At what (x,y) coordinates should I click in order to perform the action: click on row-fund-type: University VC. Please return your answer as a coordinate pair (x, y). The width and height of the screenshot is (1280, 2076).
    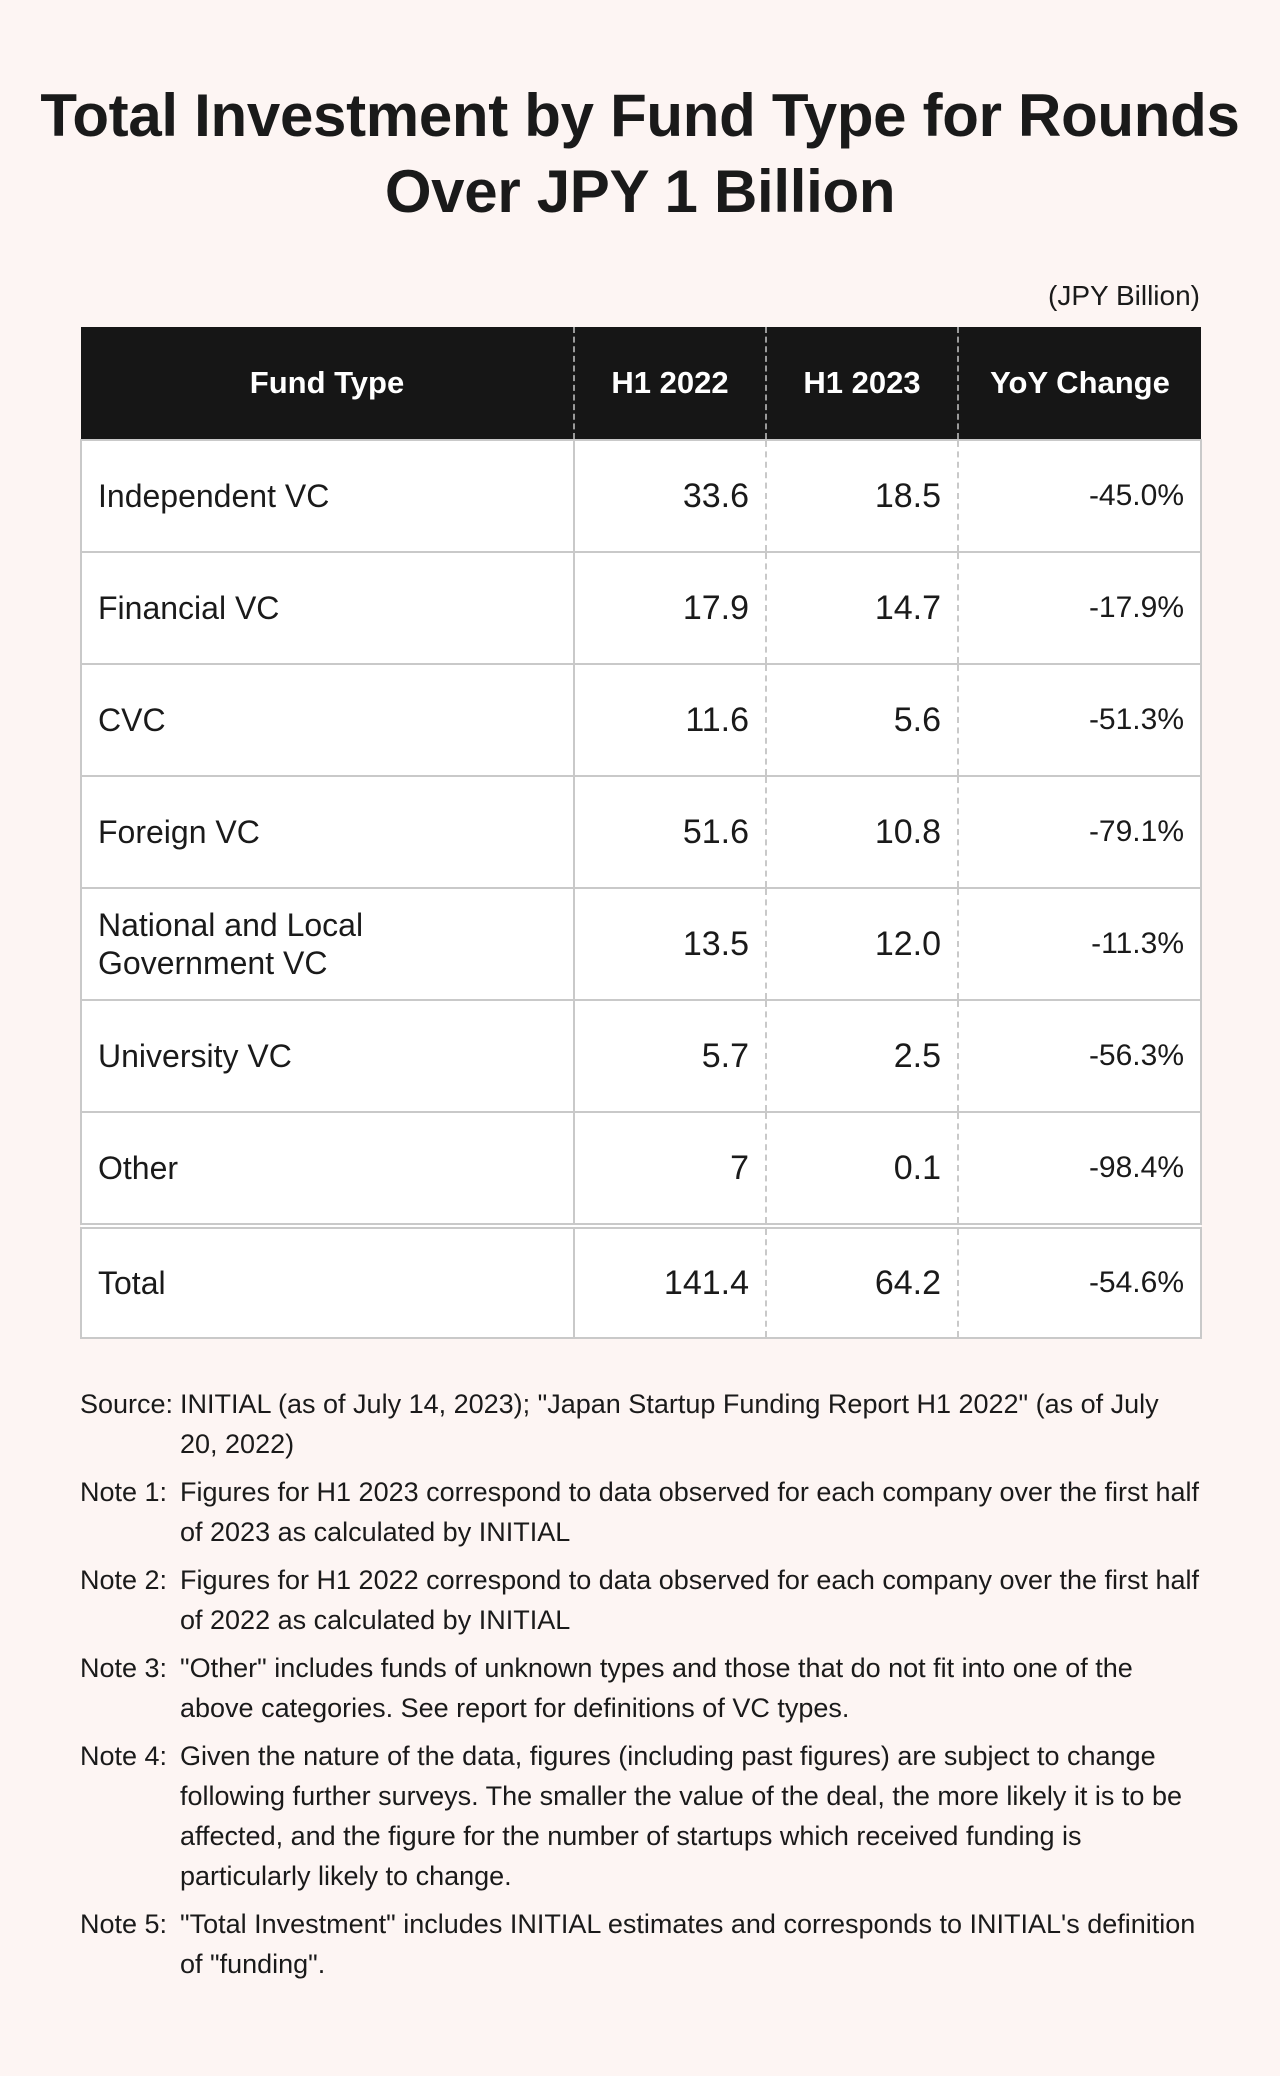
    Looking at the image, I should click on (327, 1055).